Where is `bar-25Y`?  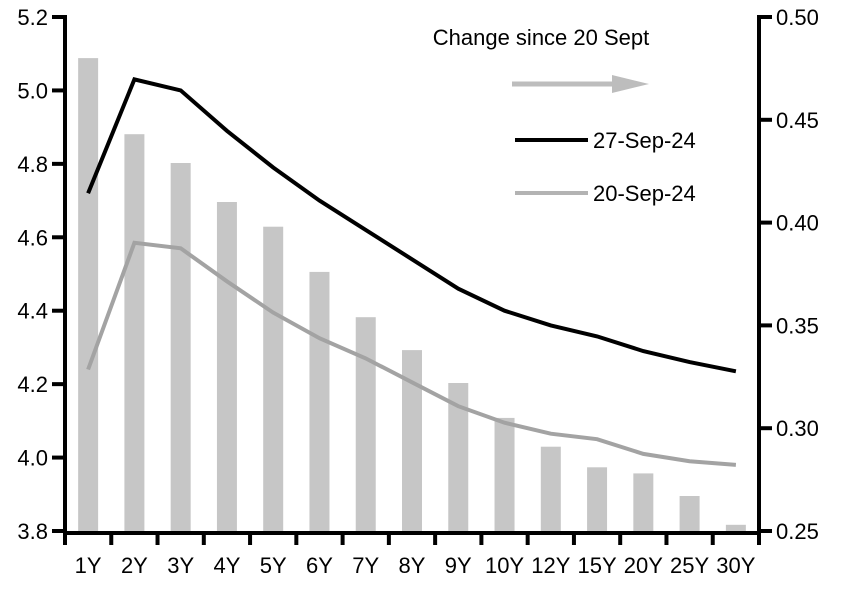
bar-25Y is located at coordinates (689, 513).